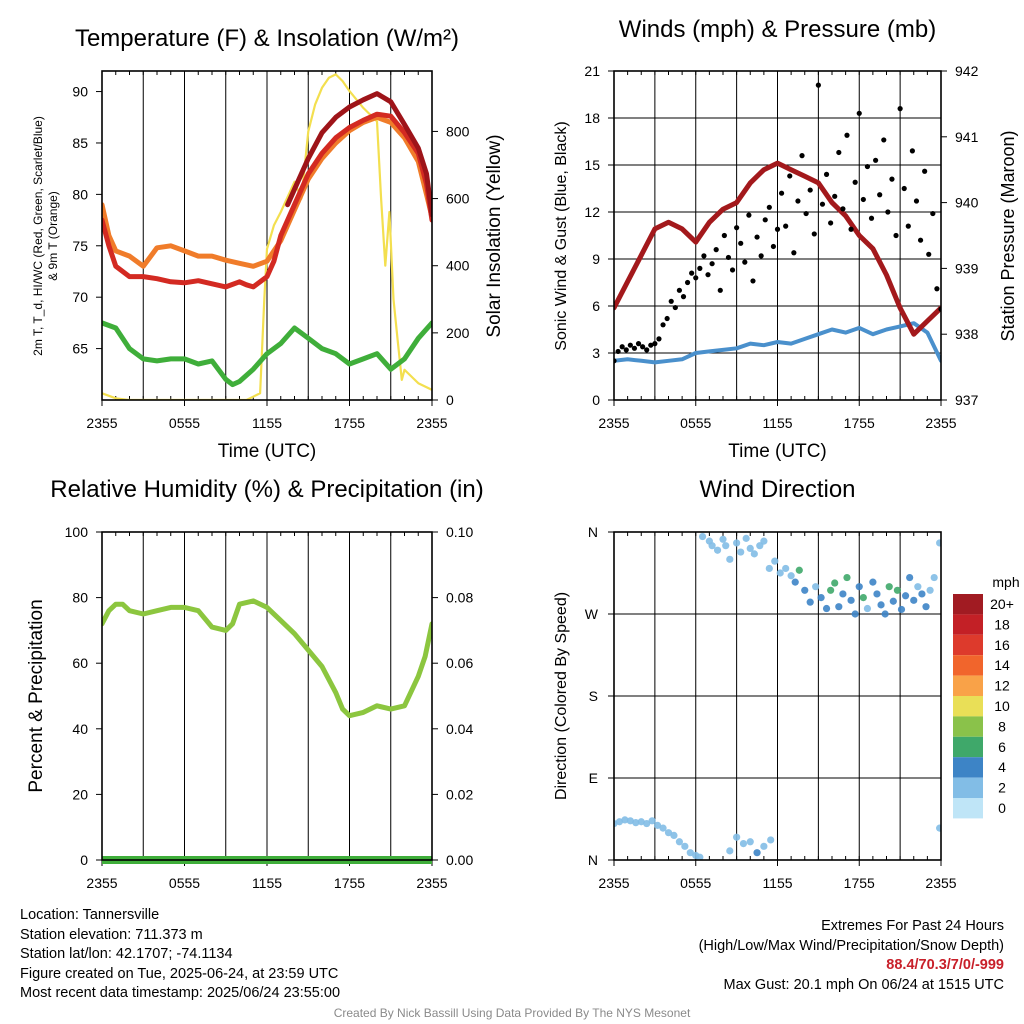 Image resolution: width=1024 pixels, height=1024 pixels. I want to click on legend-label: 0, so click(1002, 808).